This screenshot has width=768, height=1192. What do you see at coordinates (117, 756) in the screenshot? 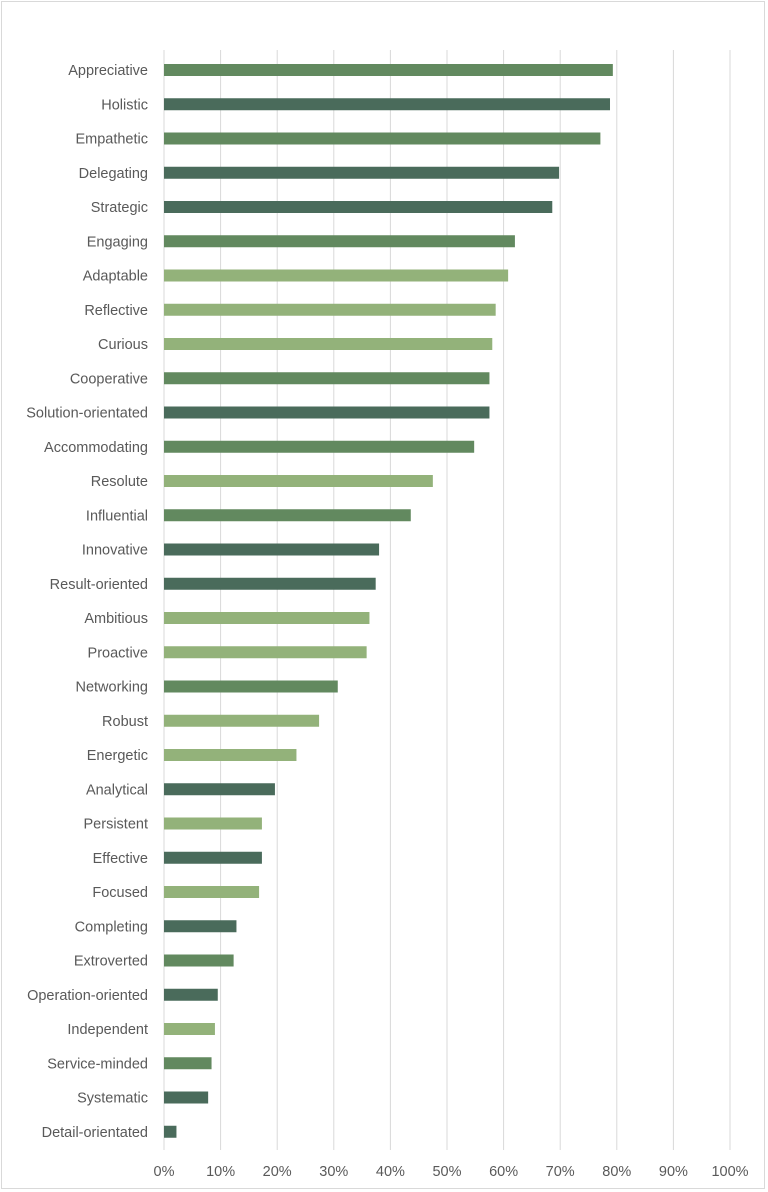
I see `category-label: Energetic` at bounding box center [117, 756].